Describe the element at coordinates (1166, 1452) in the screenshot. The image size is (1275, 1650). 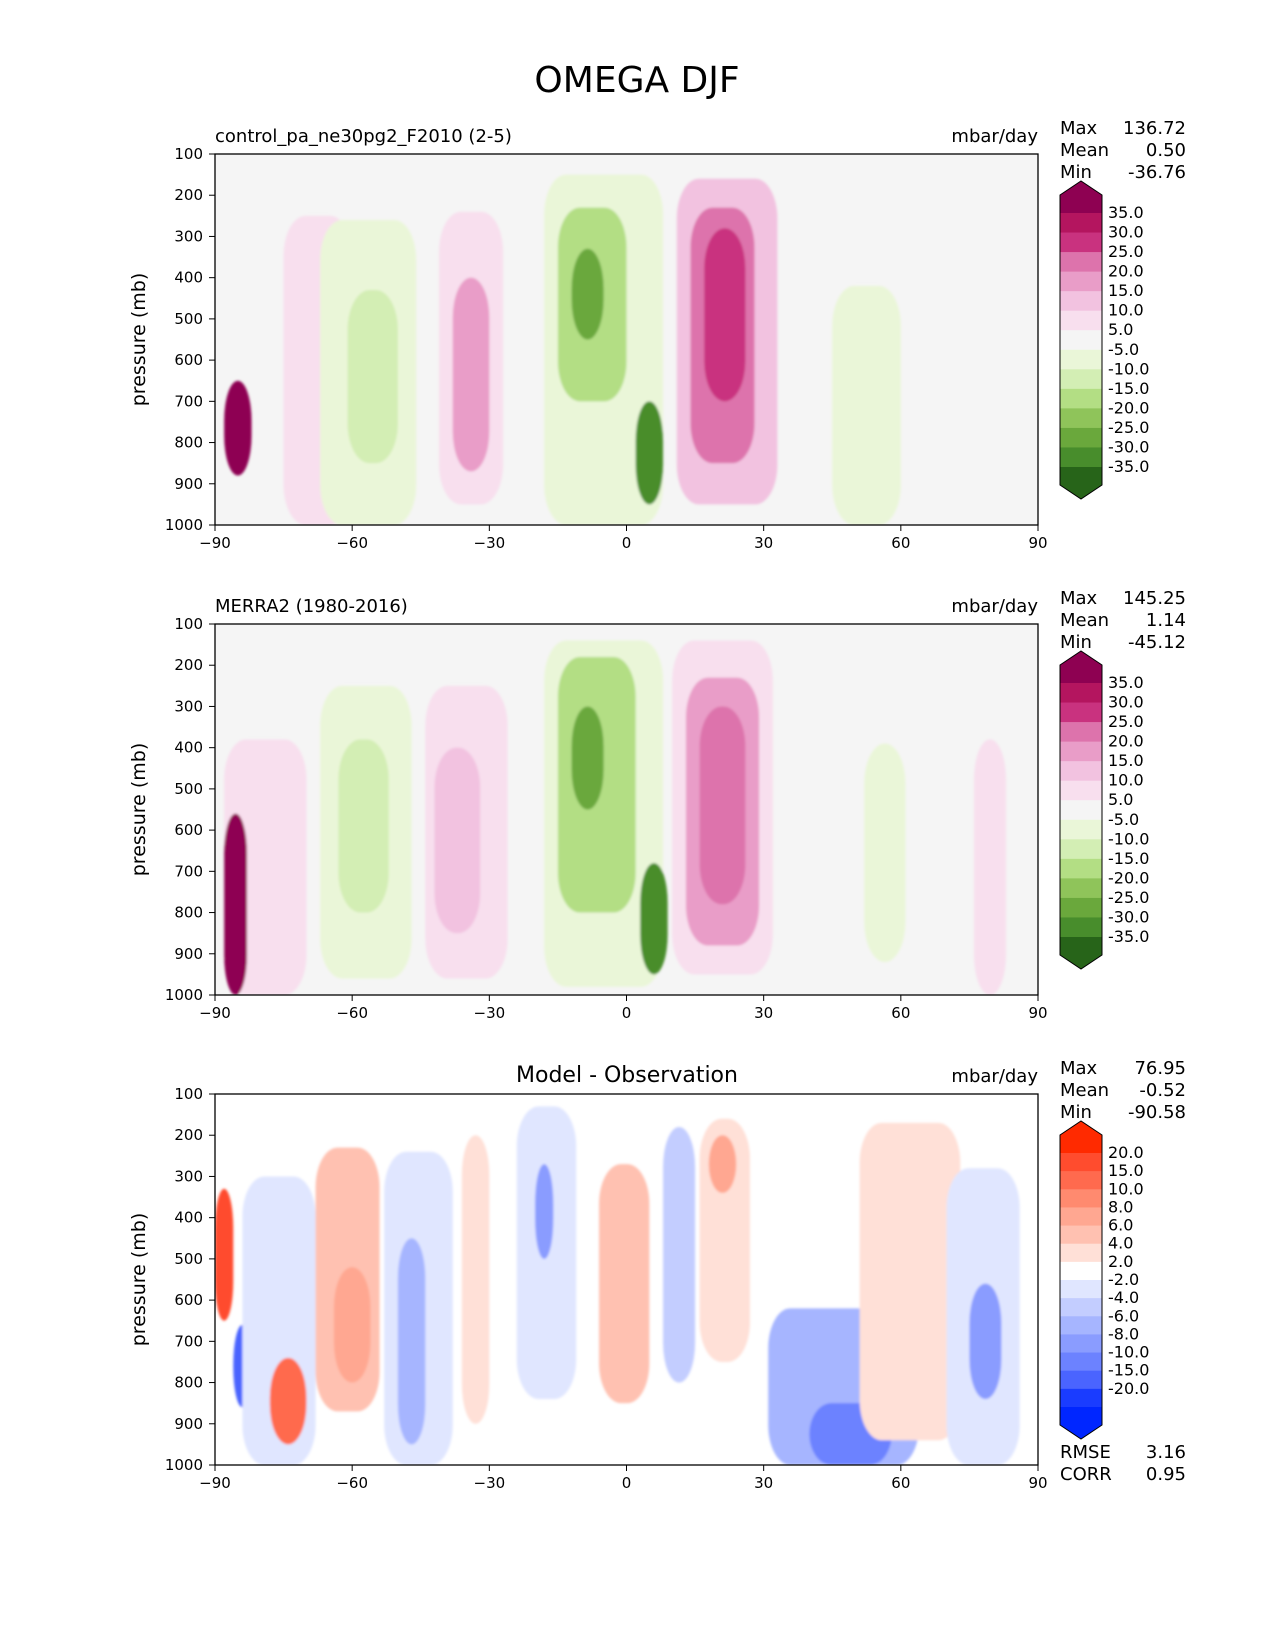
I see `metric-value: 3.16` at that location.